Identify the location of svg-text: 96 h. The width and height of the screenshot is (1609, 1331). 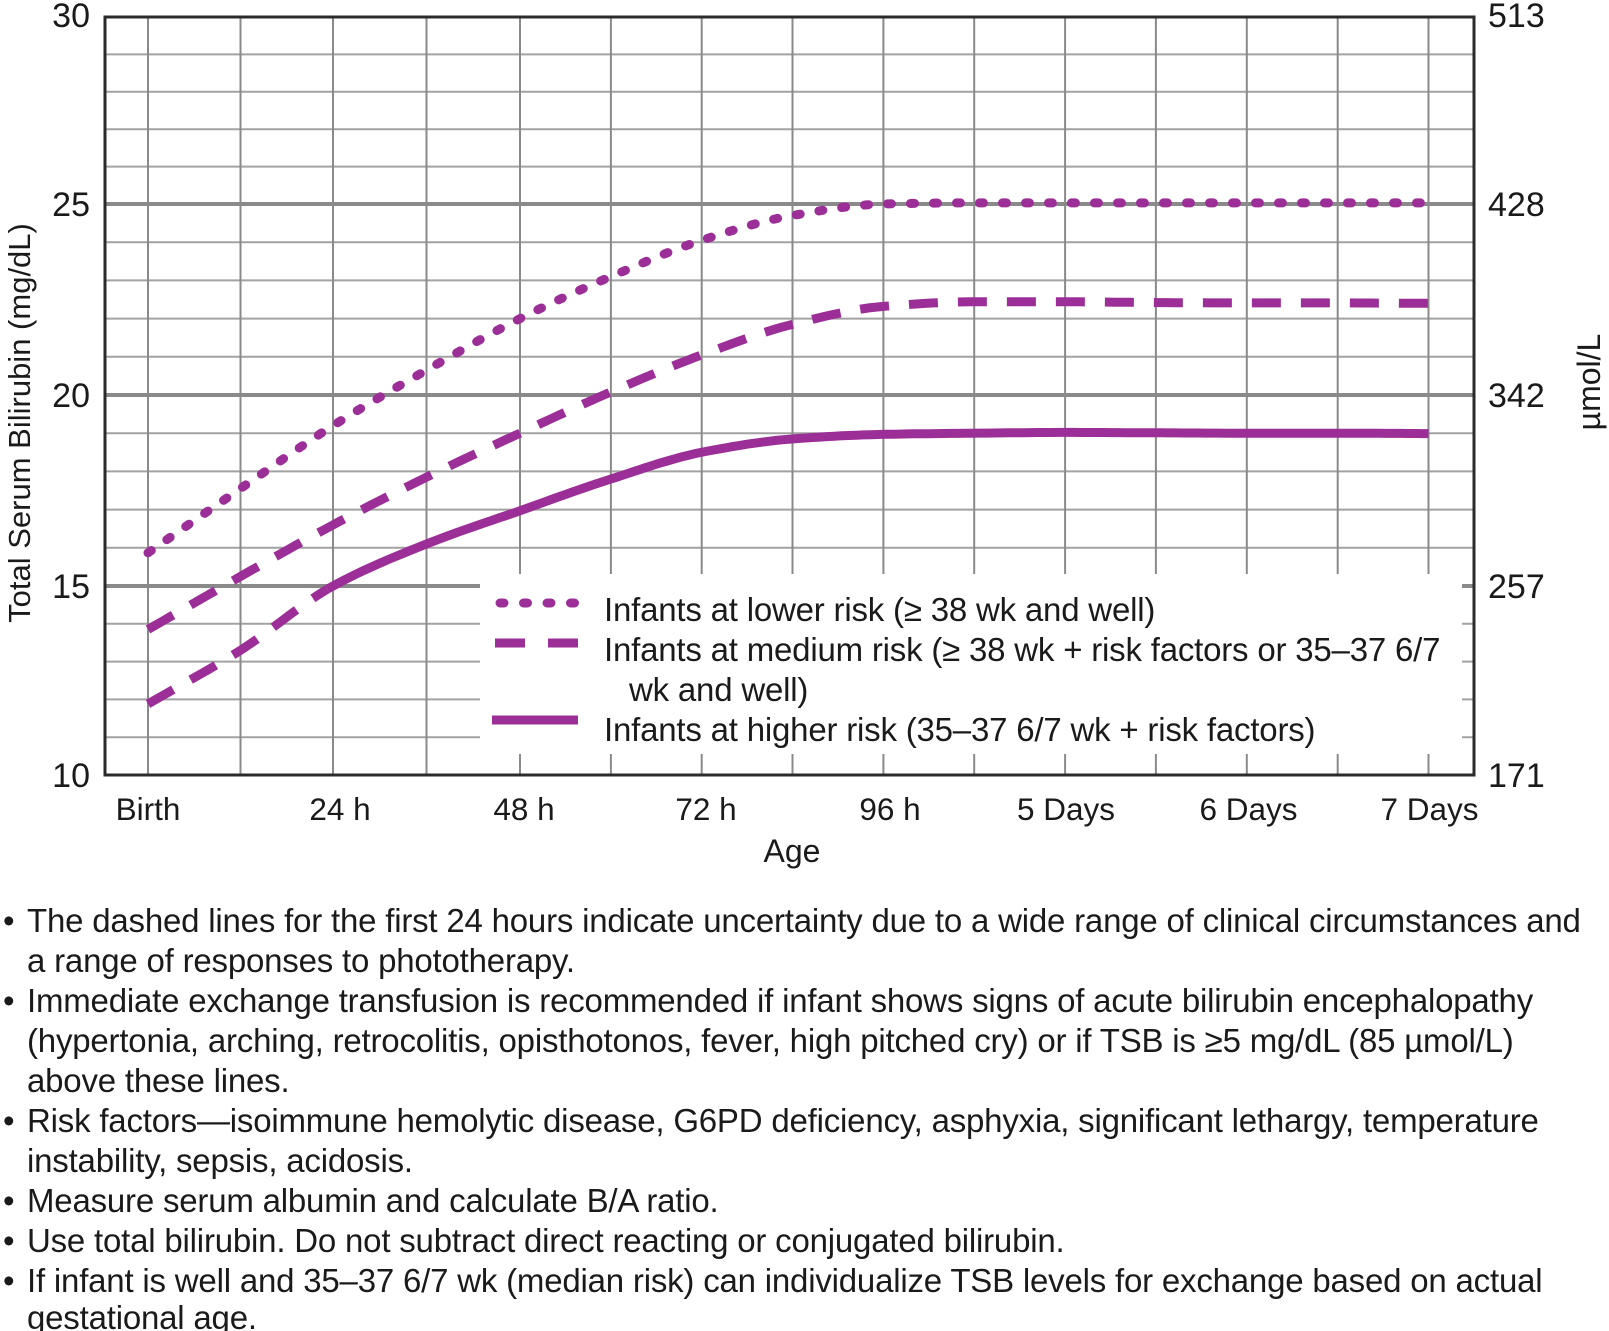
(889, 809).